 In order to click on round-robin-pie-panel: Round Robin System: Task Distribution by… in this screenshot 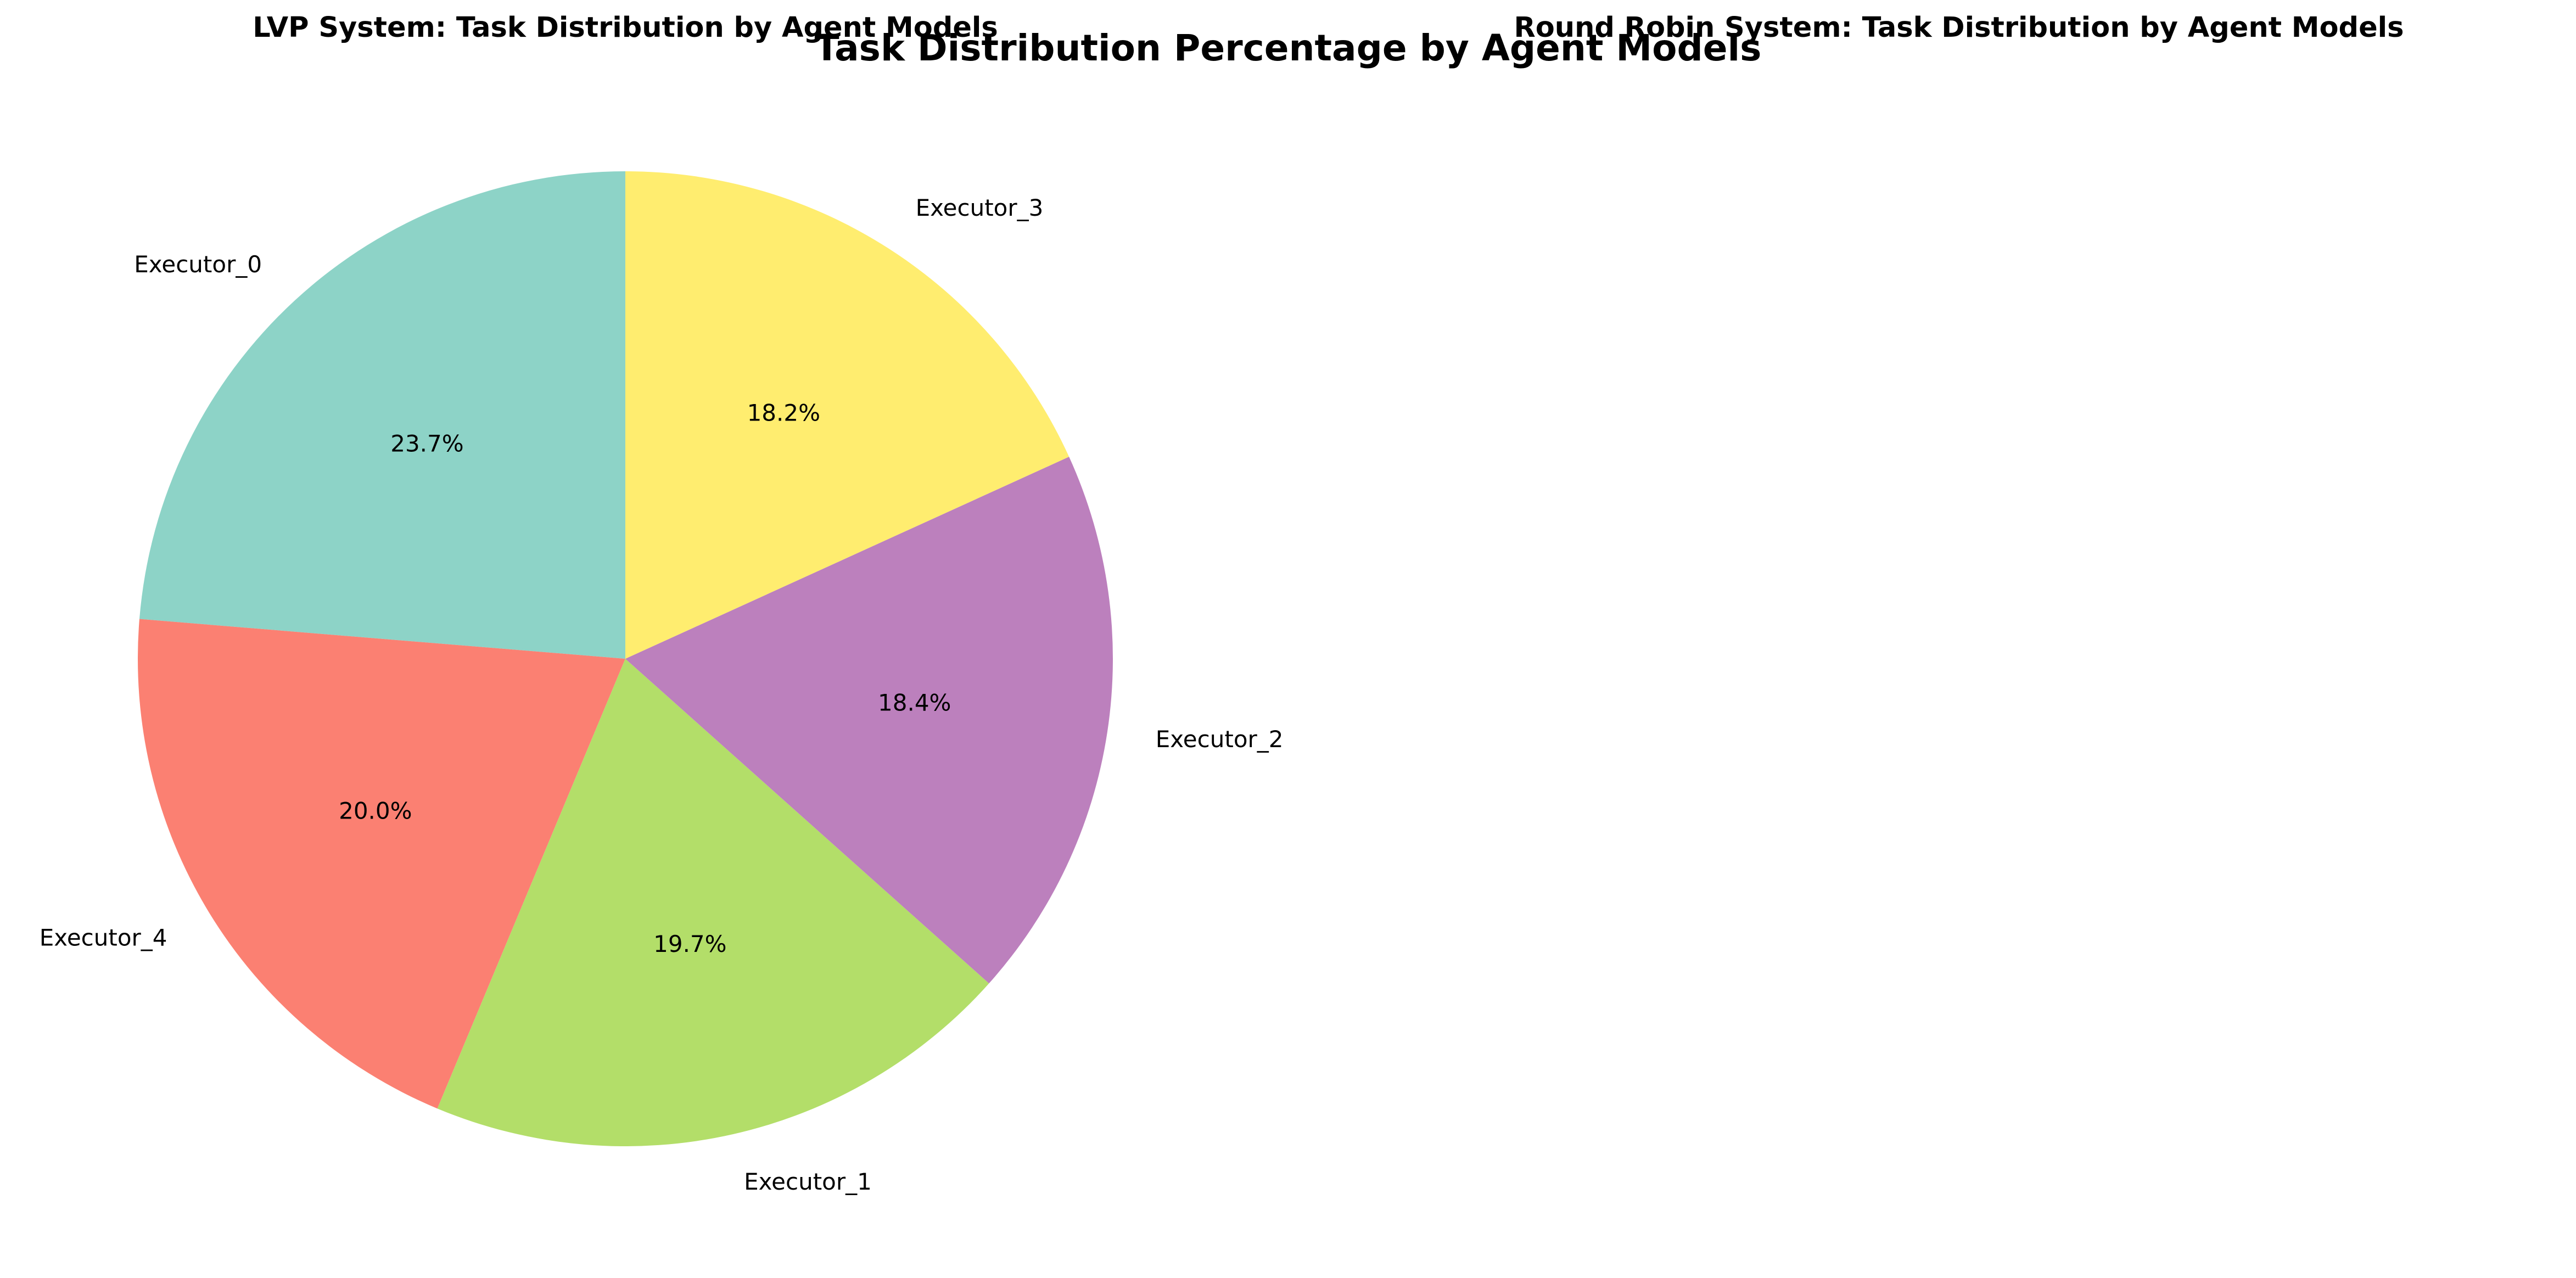, I will do `click(1959, 28)`.